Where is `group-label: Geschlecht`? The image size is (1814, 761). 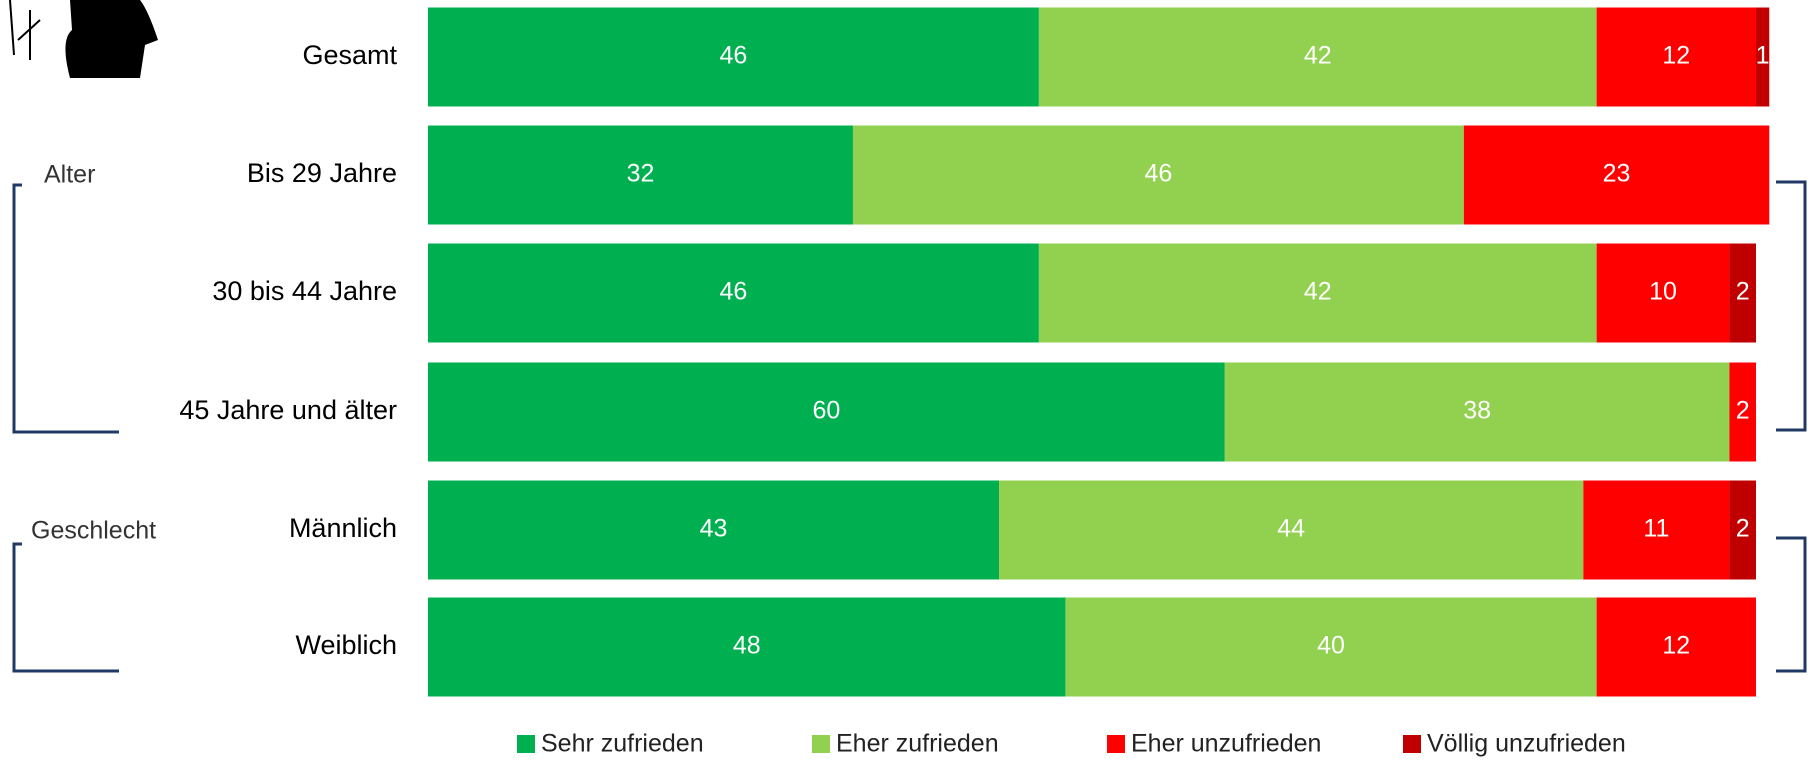
group-label: Geschlecht is located at coordinates (93, 531).